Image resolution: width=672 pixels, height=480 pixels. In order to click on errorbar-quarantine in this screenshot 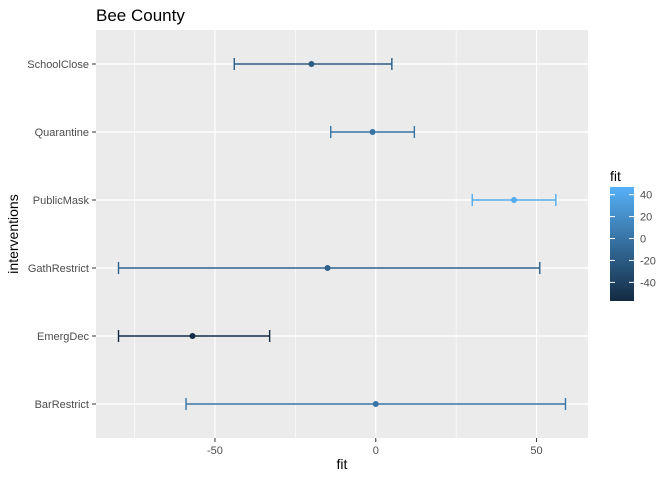, I will do `click(373, 132)`.